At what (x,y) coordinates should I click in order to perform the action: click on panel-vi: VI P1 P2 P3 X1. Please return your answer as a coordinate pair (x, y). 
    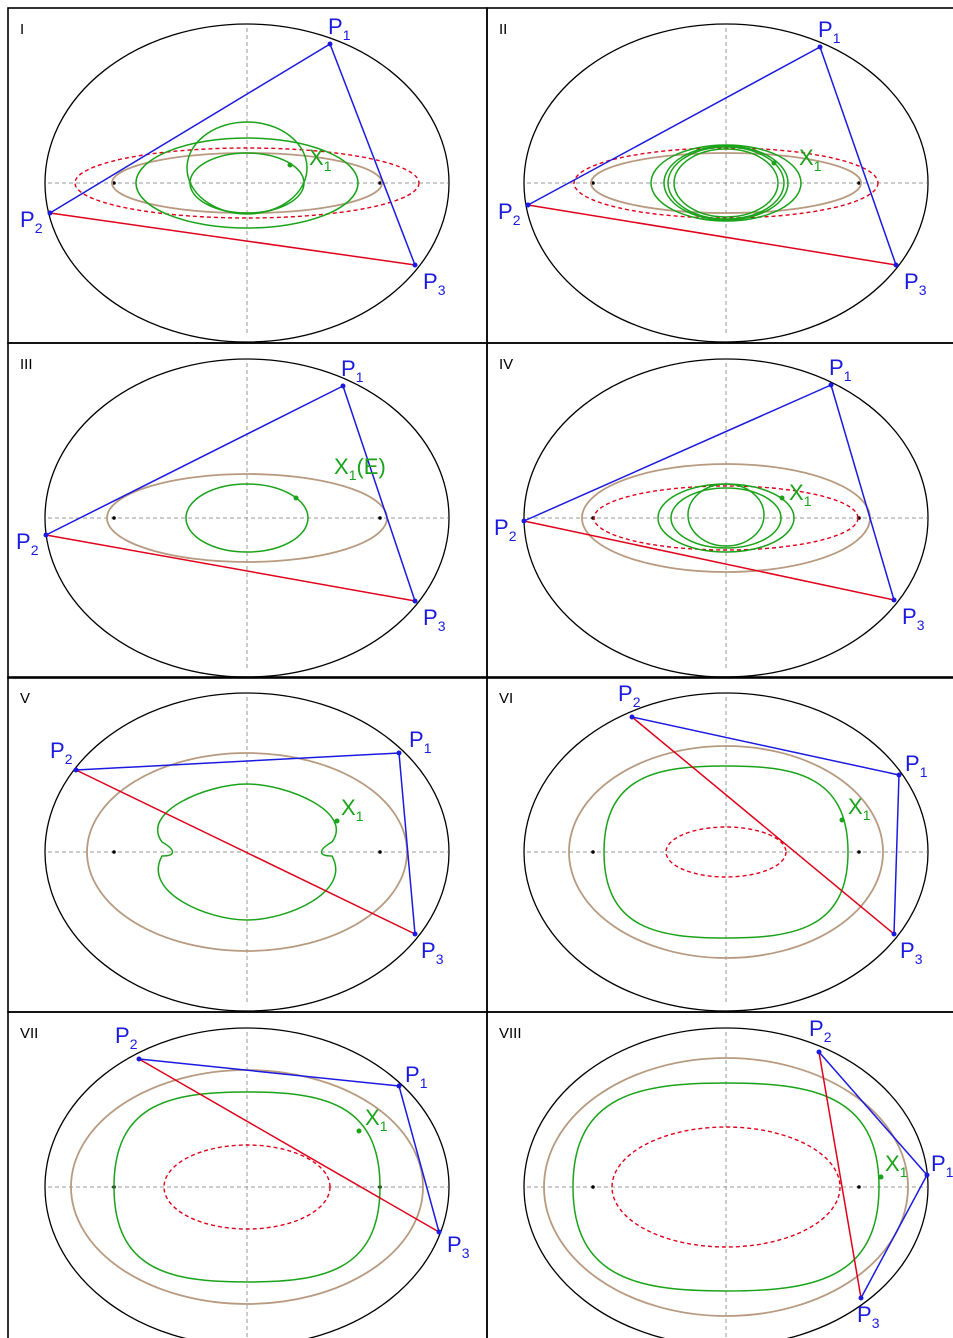
    Looking at the image, I should click on (719, 844).